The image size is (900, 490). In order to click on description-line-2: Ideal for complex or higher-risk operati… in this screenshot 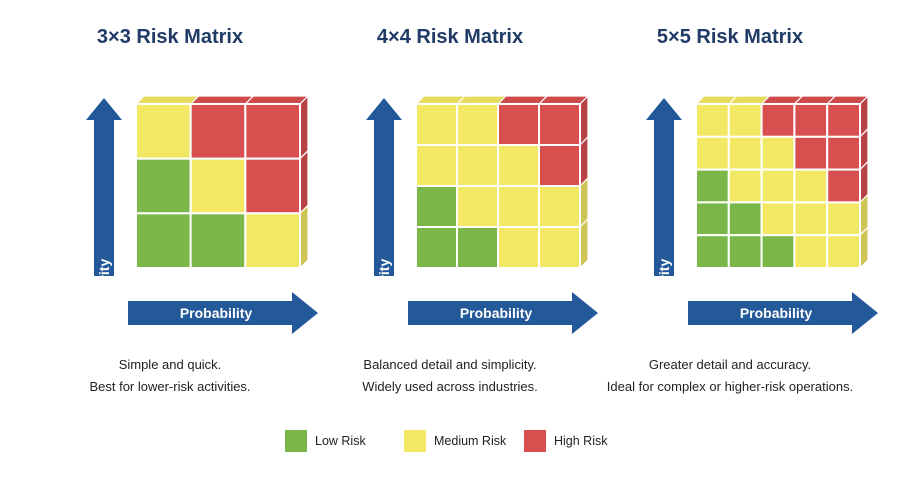, I will do `click(730, 386)`.